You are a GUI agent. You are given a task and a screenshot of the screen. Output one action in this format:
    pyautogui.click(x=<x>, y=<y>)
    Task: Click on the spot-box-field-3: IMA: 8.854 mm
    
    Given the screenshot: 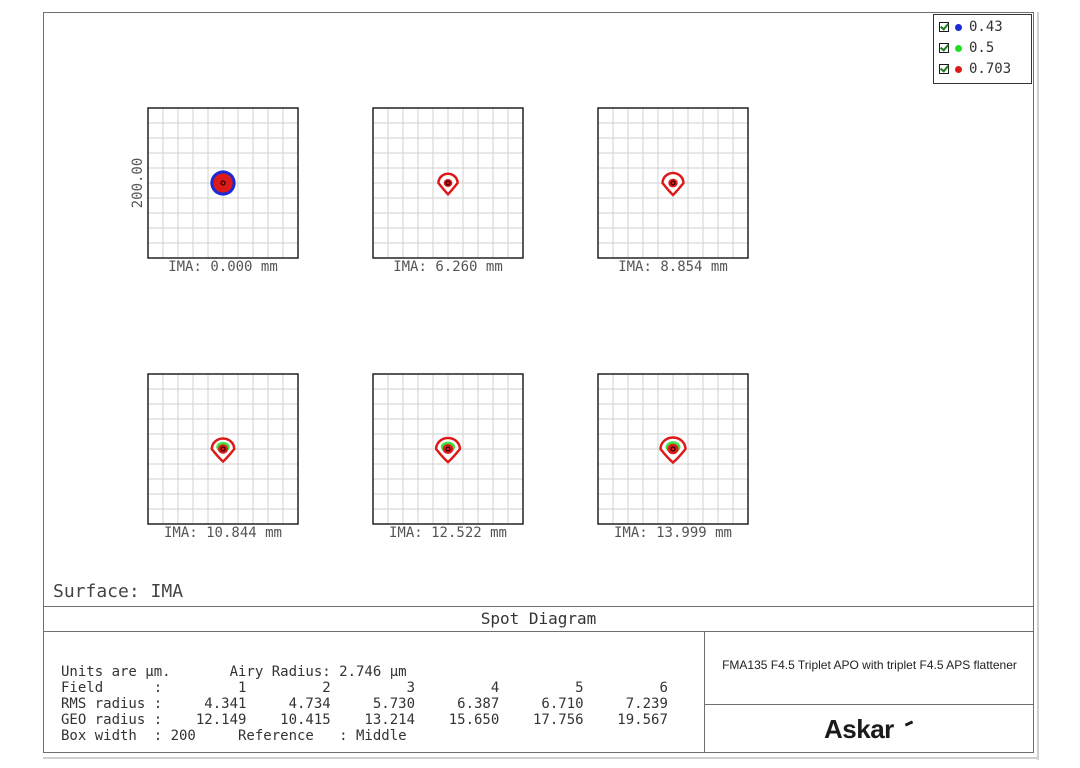 What is the action you would take?
    pyautogui.click(x=673, y=191)
    